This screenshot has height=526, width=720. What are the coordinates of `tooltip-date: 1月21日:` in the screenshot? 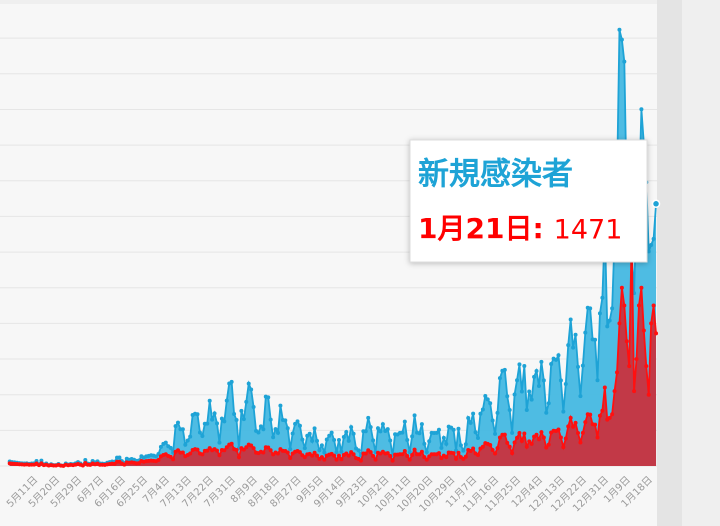 It's located at (481, 228).